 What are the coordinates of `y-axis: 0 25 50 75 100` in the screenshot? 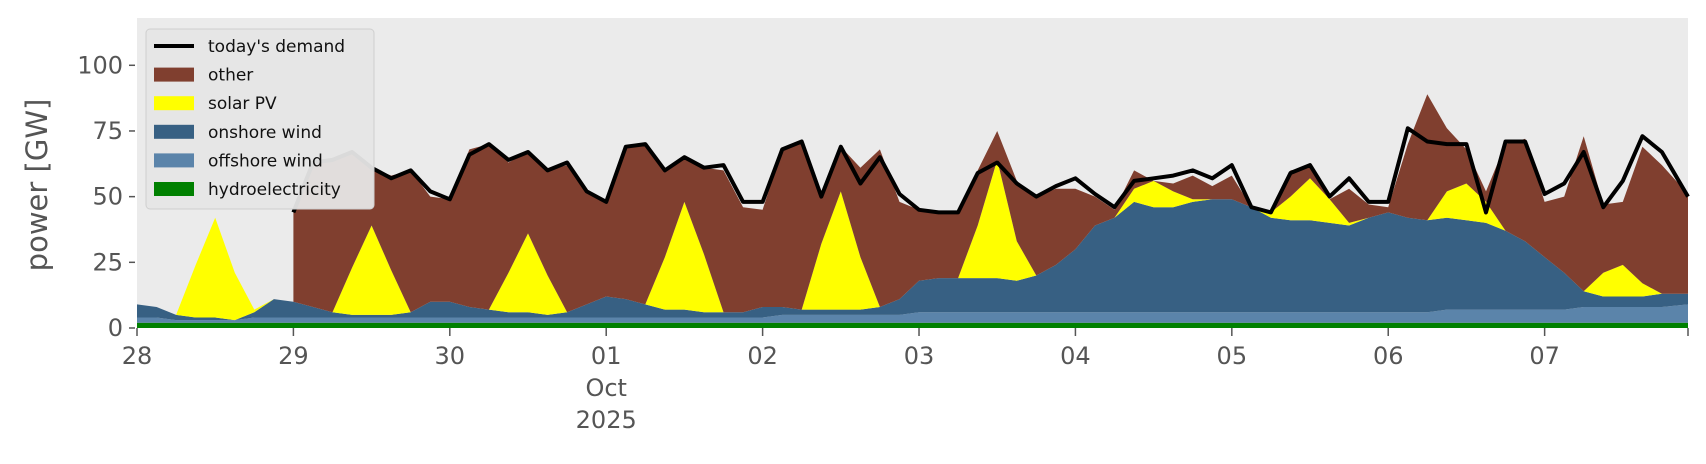 It's located at (106, 196).